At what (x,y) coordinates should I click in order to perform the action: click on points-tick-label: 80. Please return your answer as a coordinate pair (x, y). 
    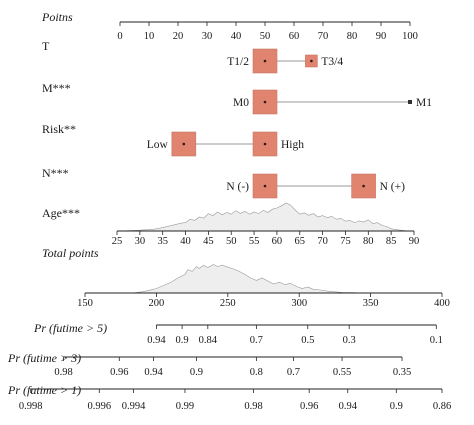
    Looking at the image, I should click on (352, 36).